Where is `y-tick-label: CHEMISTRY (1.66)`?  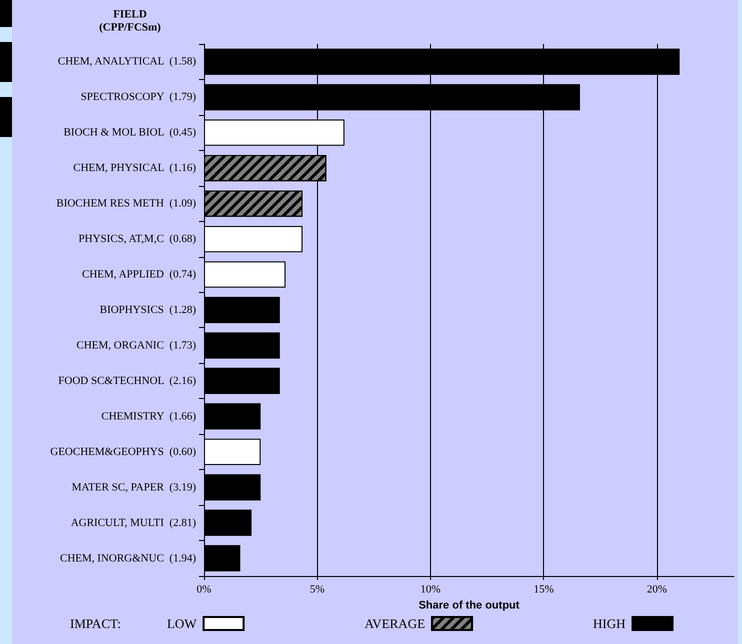 y-tick-label: CHEMISTRY (1.66) is located at coordinates (148, 416).